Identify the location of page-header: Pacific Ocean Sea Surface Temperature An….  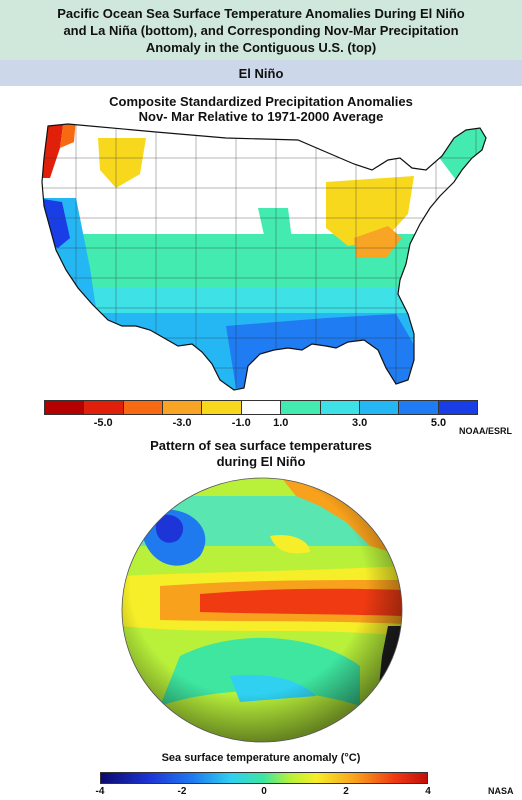
(261, 30).